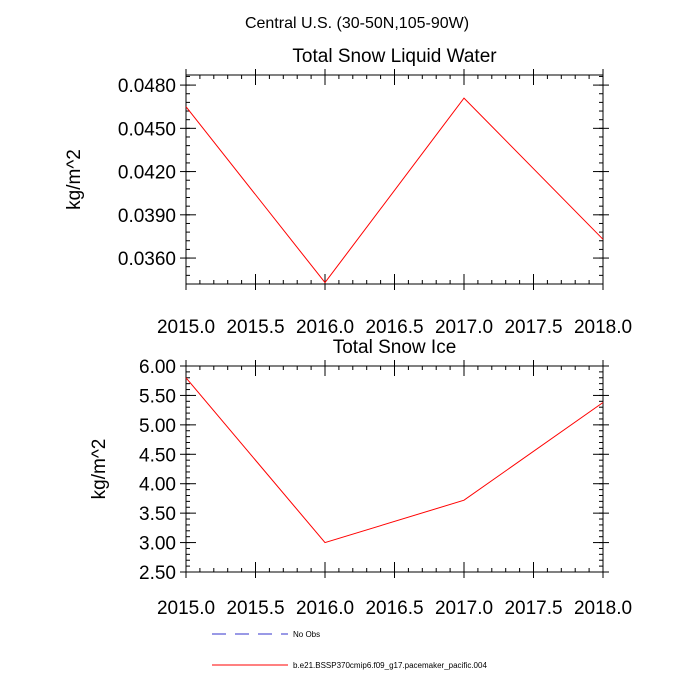 This screenshot has width=700, height=700. Describe the element at coordinates (147, 86) in the screenshot. I see `y-tick-label: 0.0480` at that location.